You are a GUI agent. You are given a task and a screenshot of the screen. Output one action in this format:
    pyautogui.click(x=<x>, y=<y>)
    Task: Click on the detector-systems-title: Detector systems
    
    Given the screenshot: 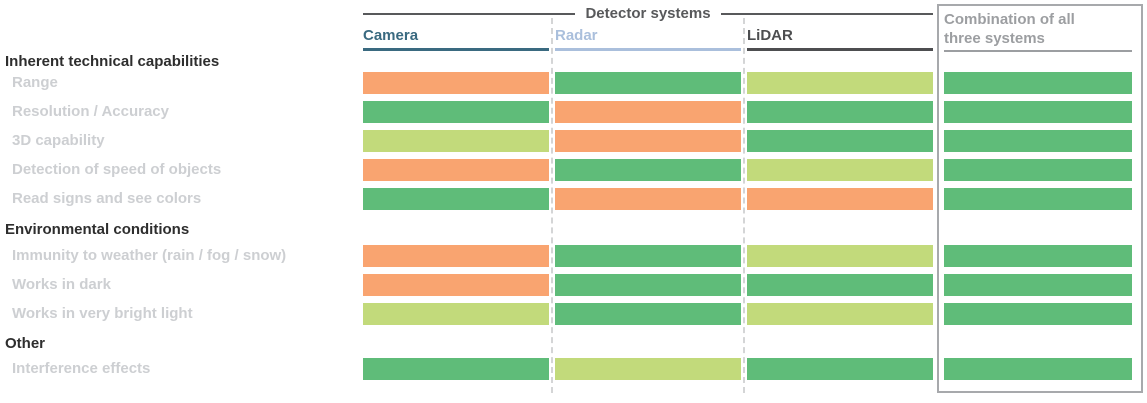 What is the action you would take?
    pyautogui.click(x=648, y=13)
    